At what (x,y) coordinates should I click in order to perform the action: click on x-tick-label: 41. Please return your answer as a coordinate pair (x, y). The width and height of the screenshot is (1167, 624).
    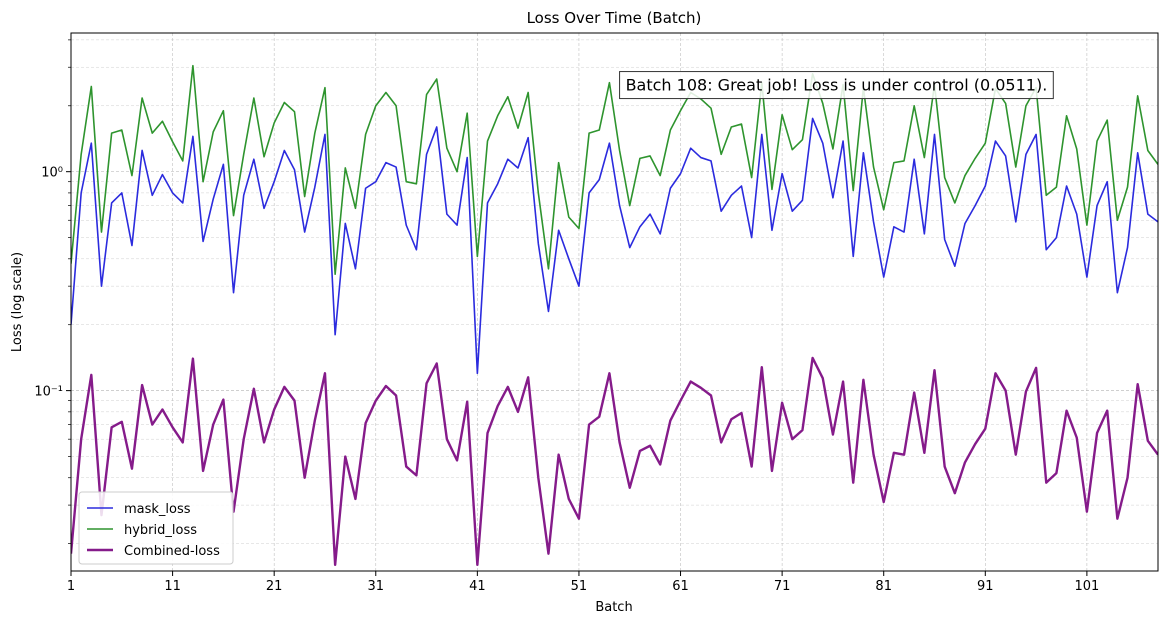
    Looking at the image, I should click on (477, 586).